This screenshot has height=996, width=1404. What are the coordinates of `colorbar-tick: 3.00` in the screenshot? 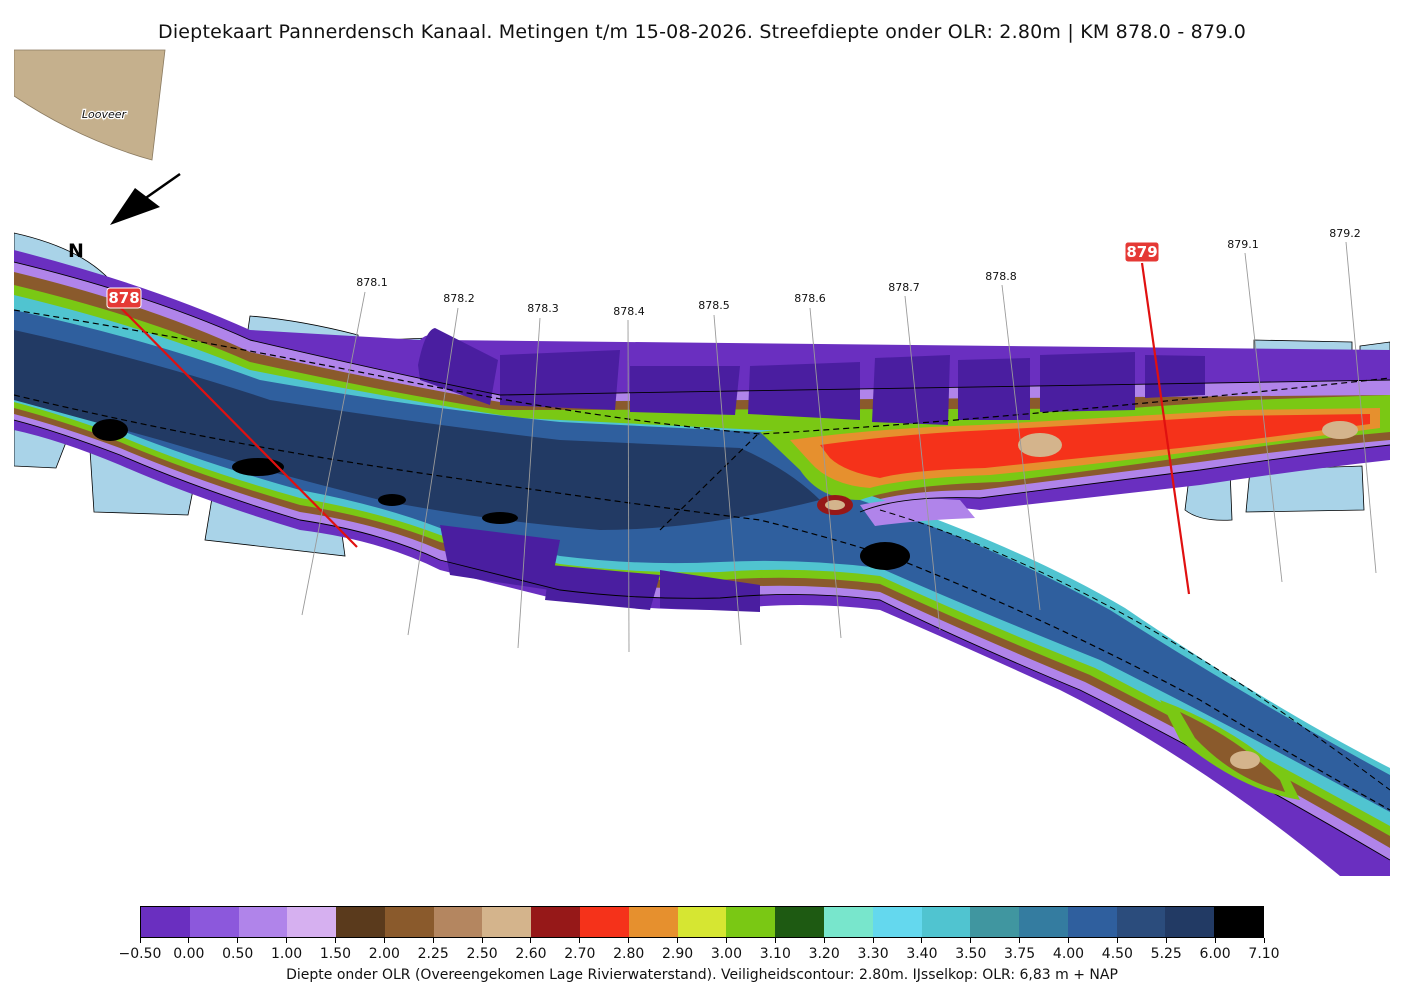 It's located at (726, 950).